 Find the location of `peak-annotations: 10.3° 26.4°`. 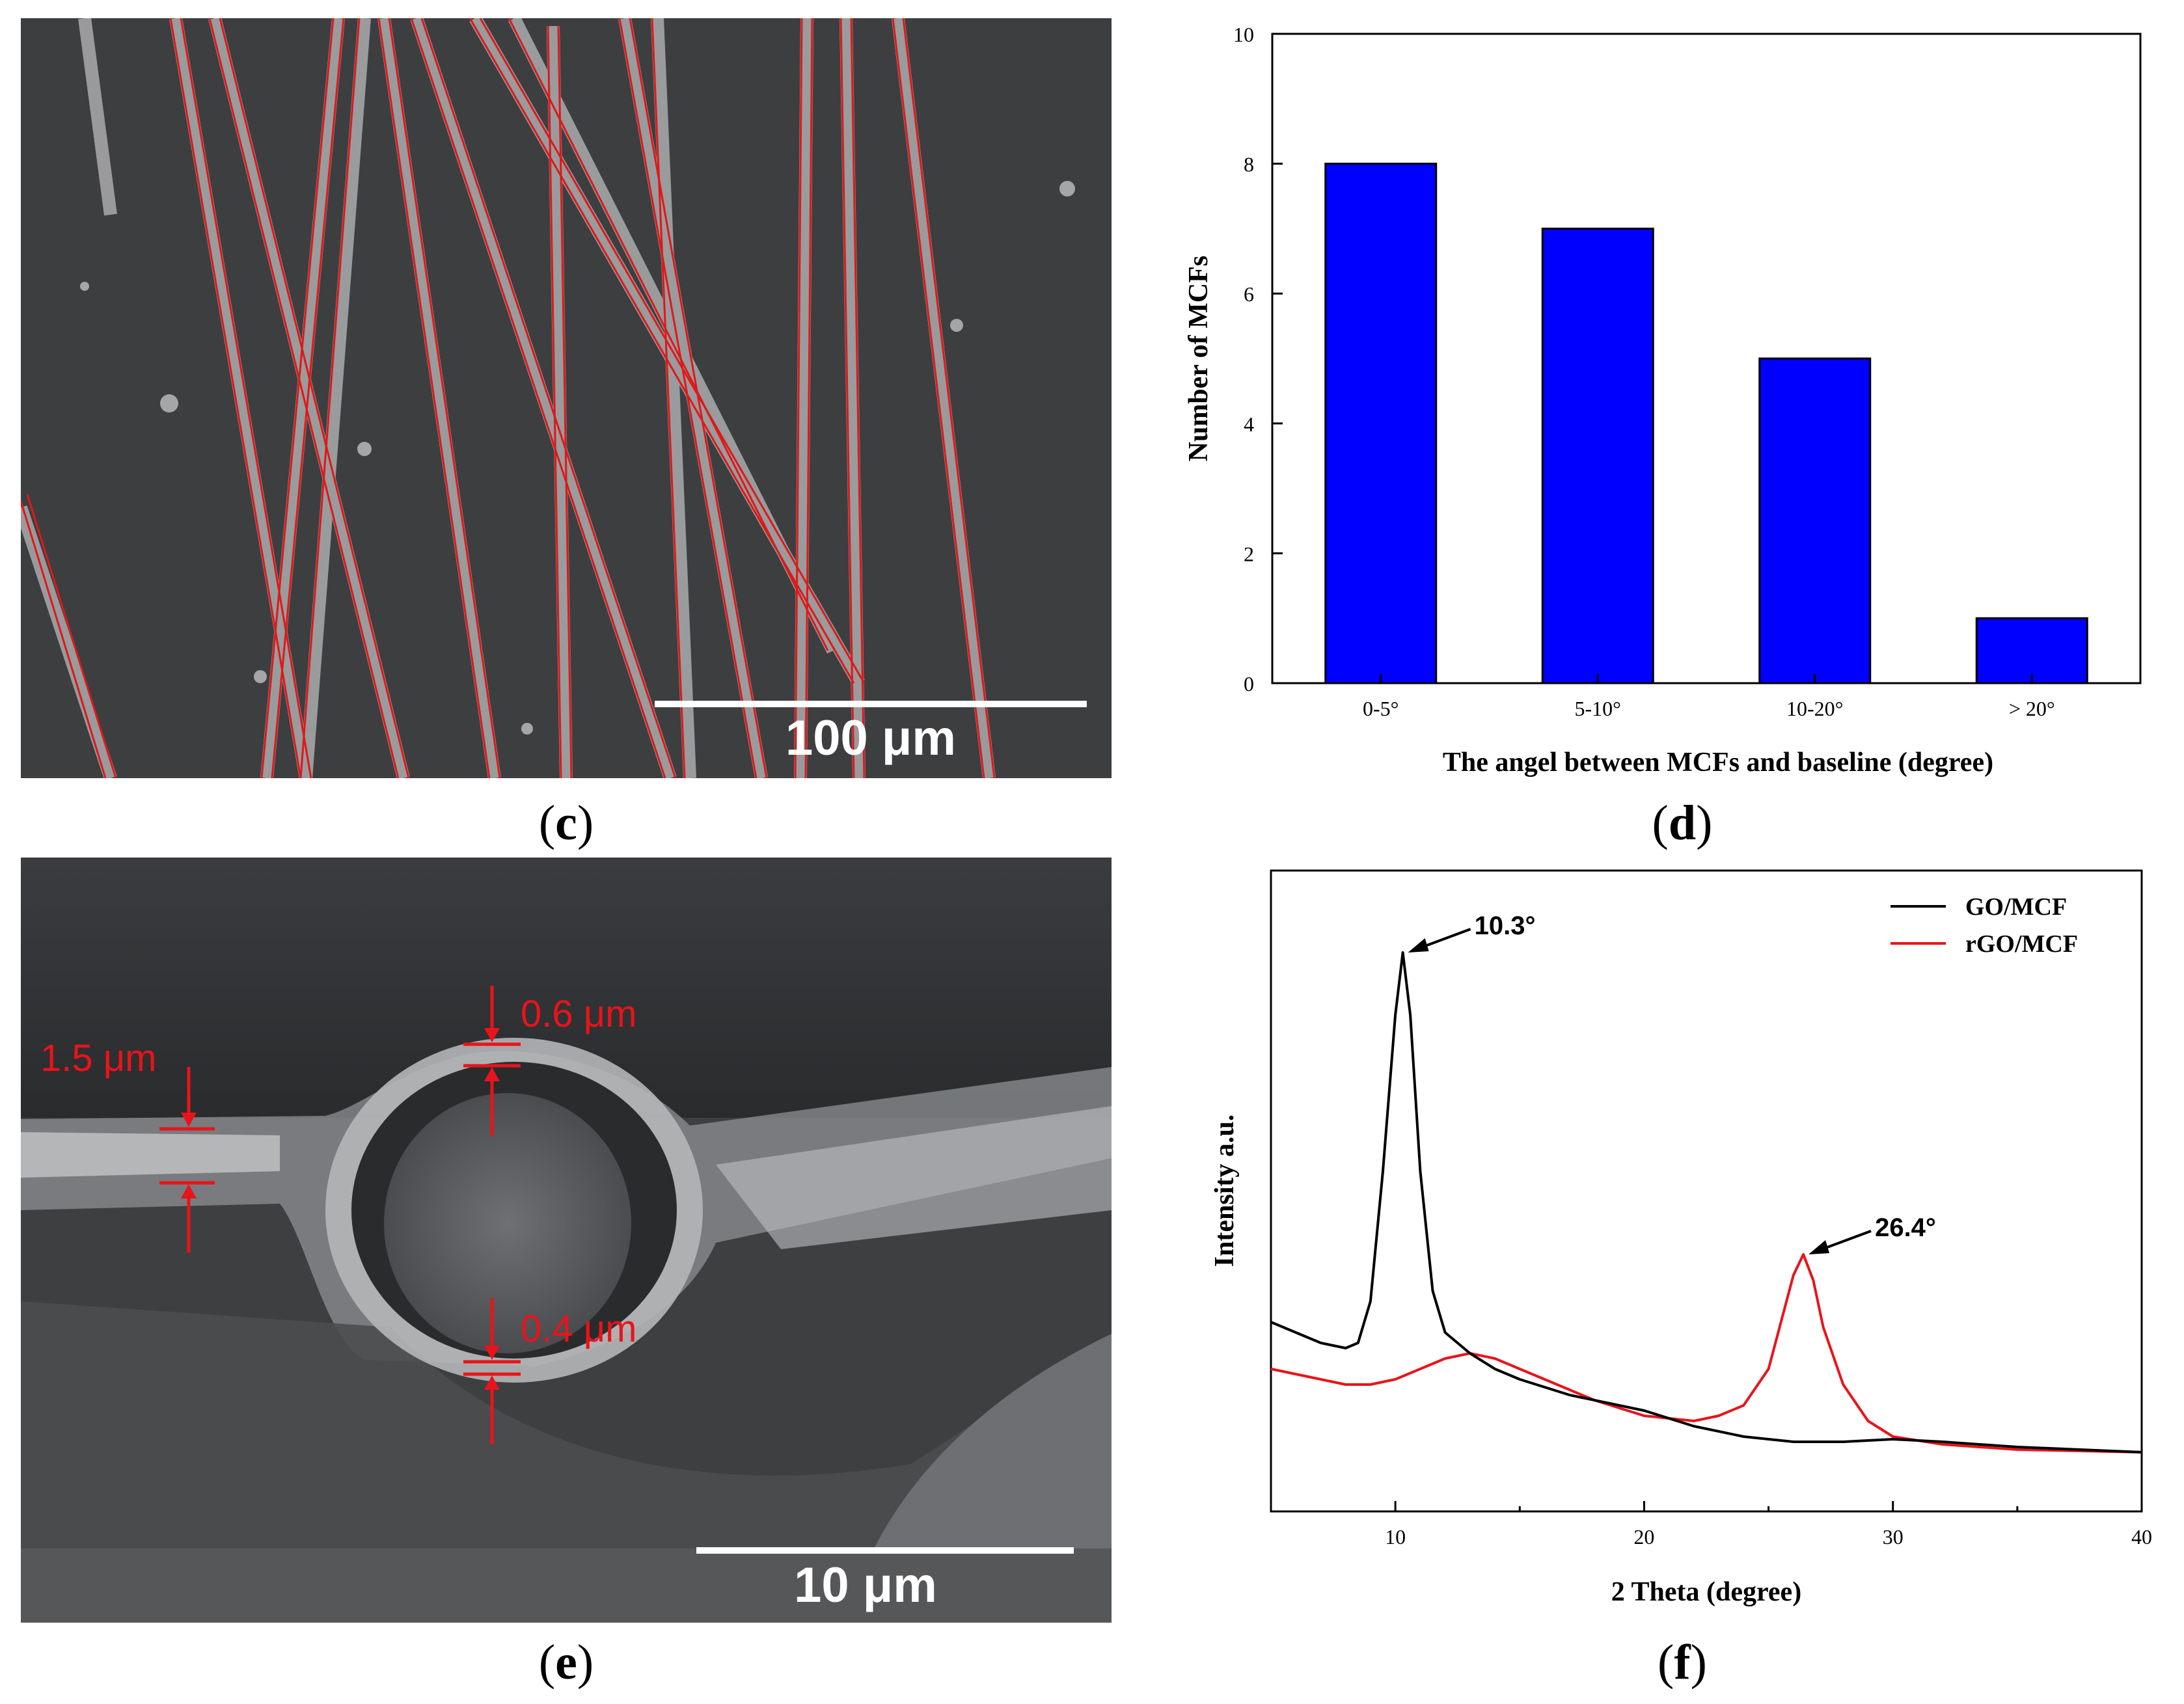

peak-annotations: 10.3° 26.4° is located at coordinates (1672, 1083).